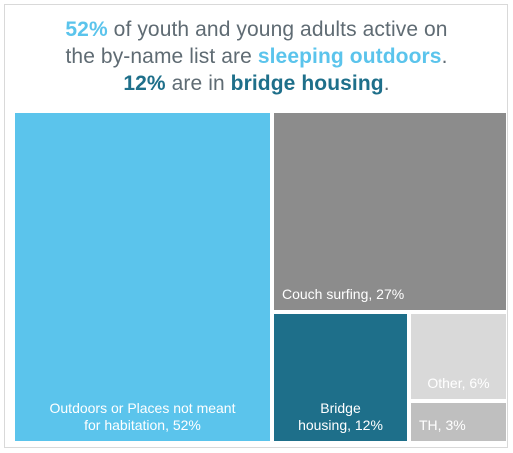  What do you see at coordinates (277, 29) in the screenshot?
I see `headline-text-1: of youth and young adults active on` at bounding box center [277, 29].